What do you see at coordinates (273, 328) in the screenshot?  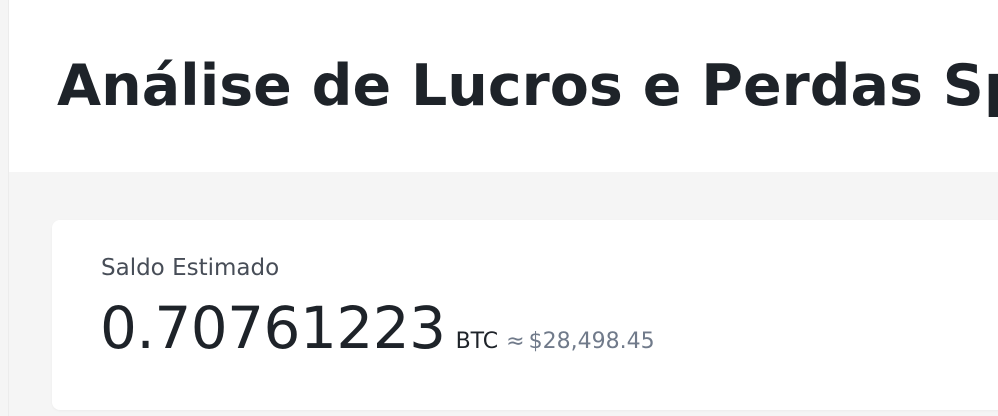 I see `balance-amount: 0.70761223` at bounding box center [273, 328].